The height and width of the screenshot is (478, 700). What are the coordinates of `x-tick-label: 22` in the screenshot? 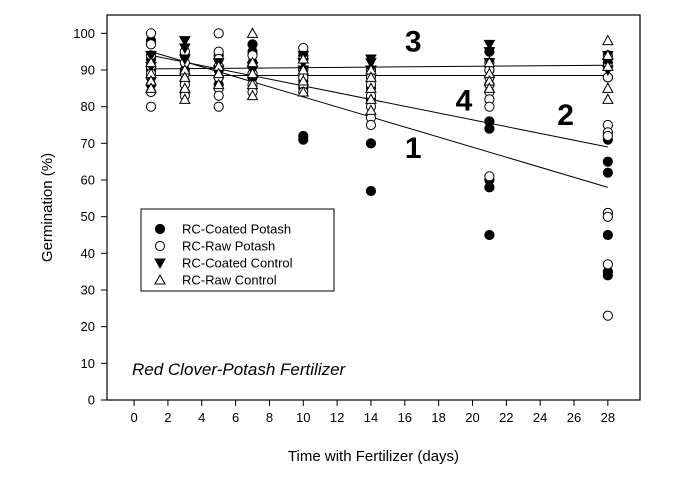 It's located at (506, 417).